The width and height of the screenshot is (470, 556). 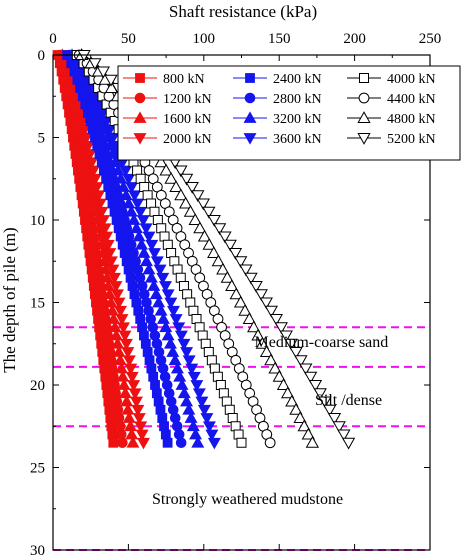 I want to click on legend-label: 3200 kN, so click(x=297, y=119).